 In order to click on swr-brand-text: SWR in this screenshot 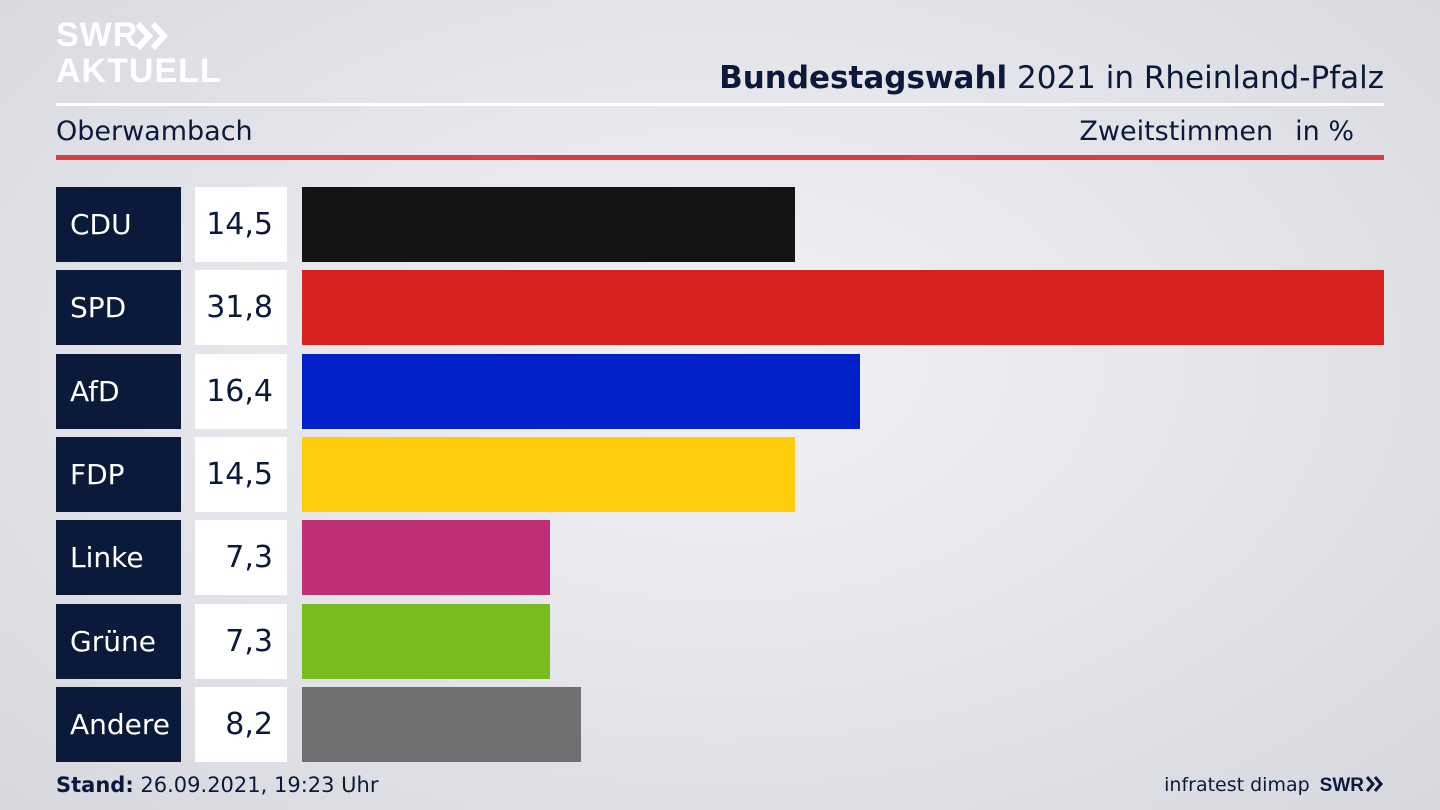, I will do `click(1341, 785)`.